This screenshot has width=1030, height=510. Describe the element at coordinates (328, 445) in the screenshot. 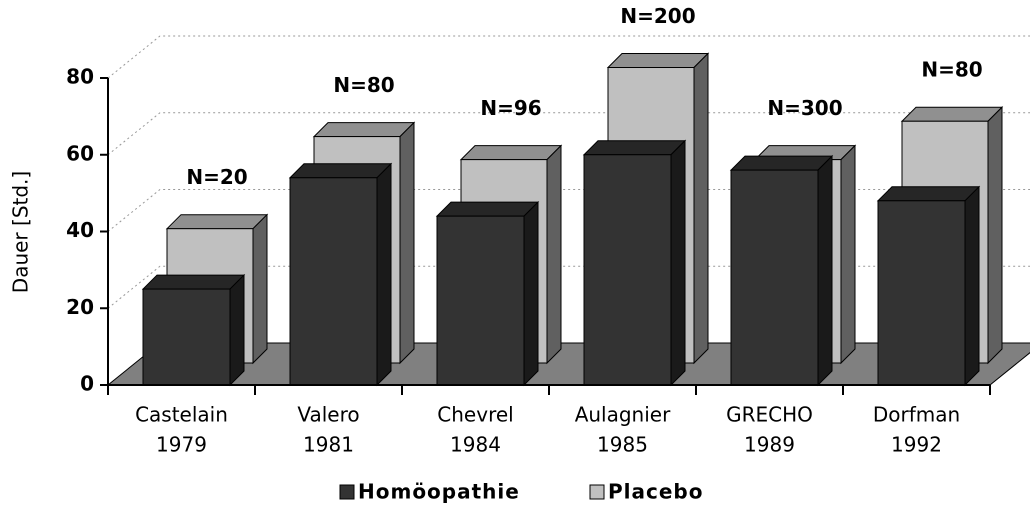

I see `x-tick-label: 1981` at that location.